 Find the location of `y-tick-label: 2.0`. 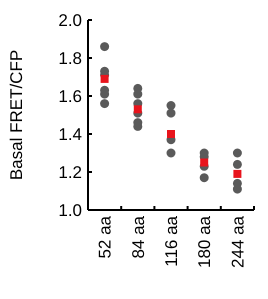

y-tick-label: 2.0 is located at coordinates (70, 20).